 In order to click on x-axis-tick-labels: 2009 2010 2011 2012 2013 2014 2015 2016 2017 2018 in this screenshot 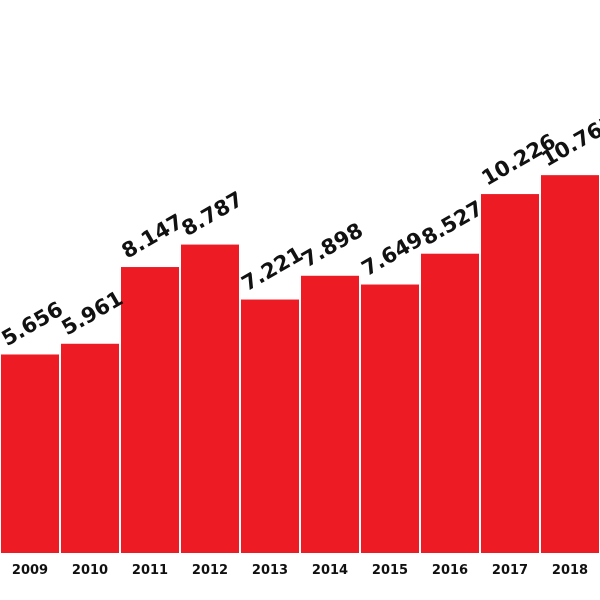, I will do `click(300, 570)`.